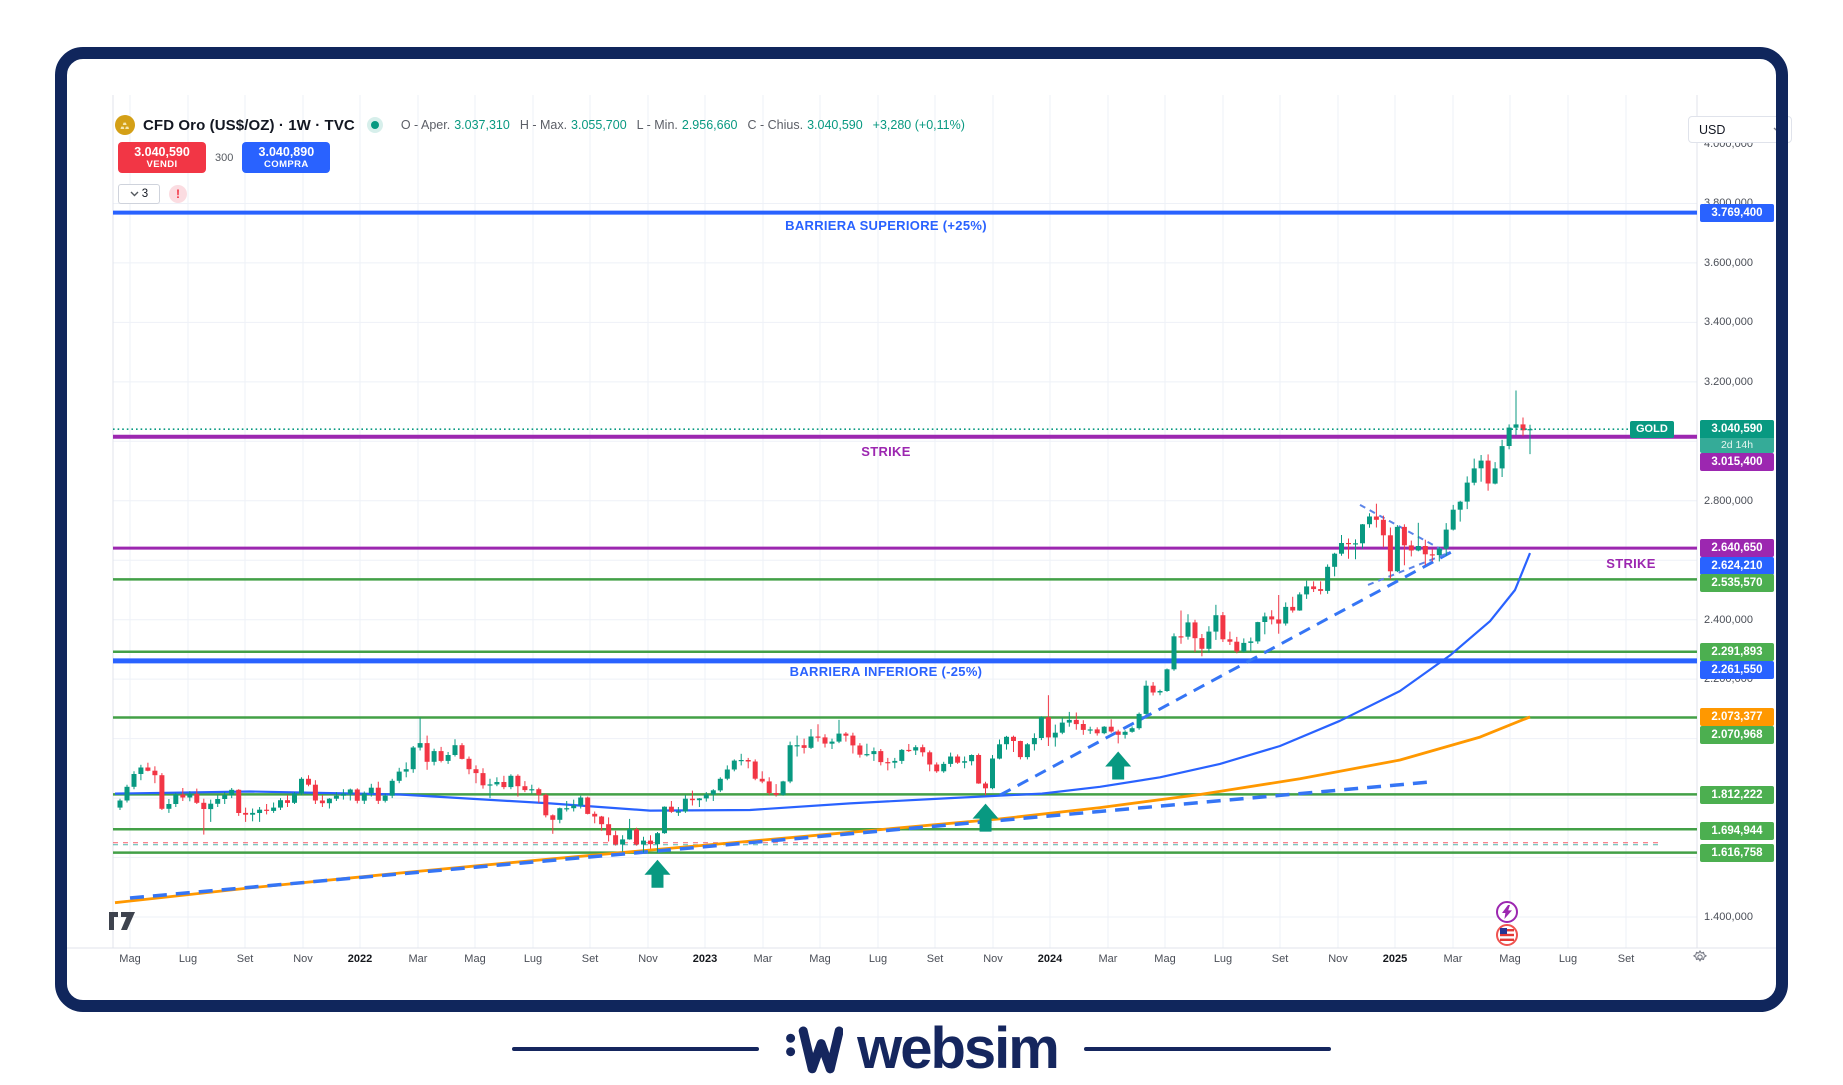 Image resolution: width=1843 pixels, height=1085 pixels. What do you see at coordinates (835, 125) in the screenshot?
I see `ohlc-field-value: 3.040,590` at bounding box center [835, 125].